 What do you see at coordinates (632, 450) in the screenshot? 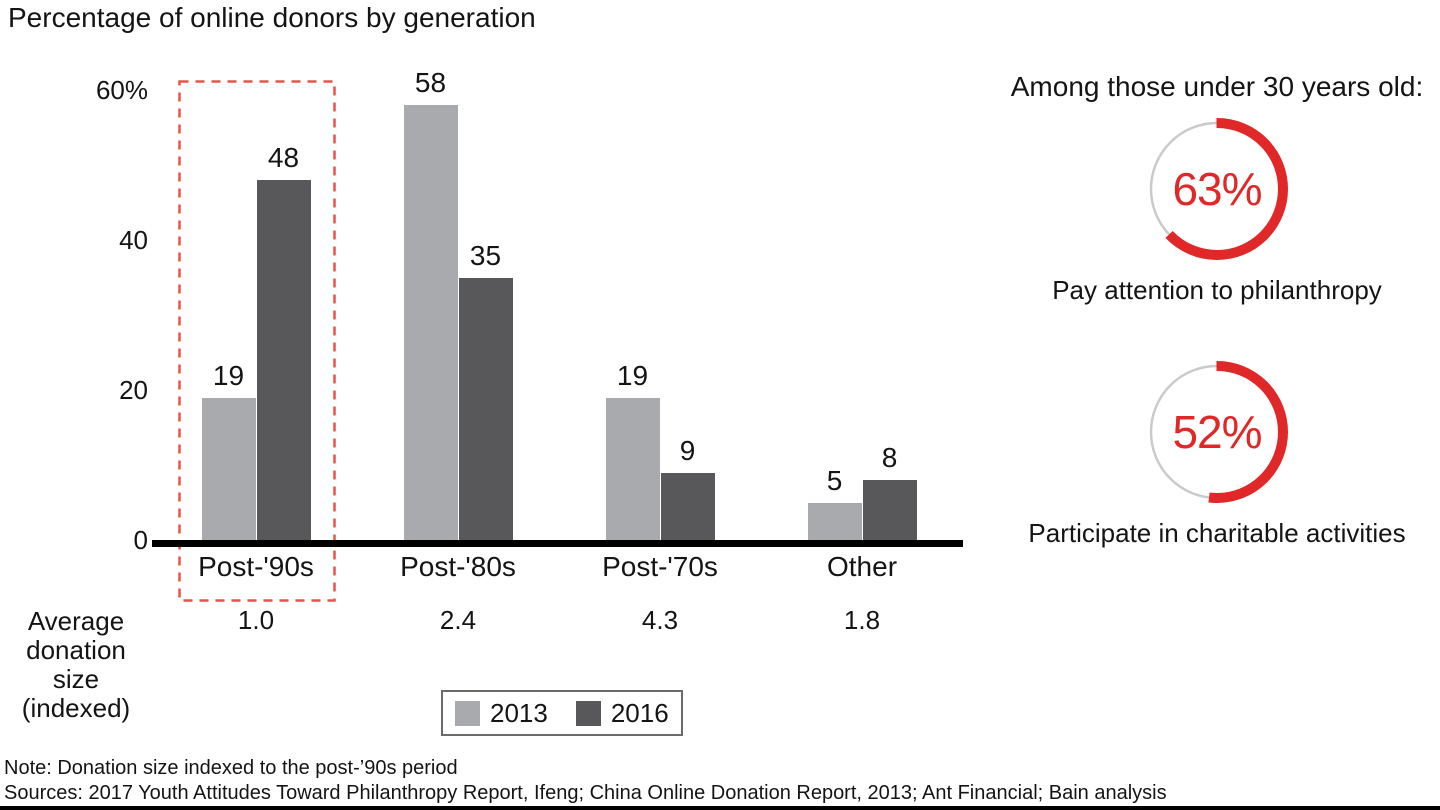
I see `bar-2013-post70s: 19` at bounding box center [632, 450].